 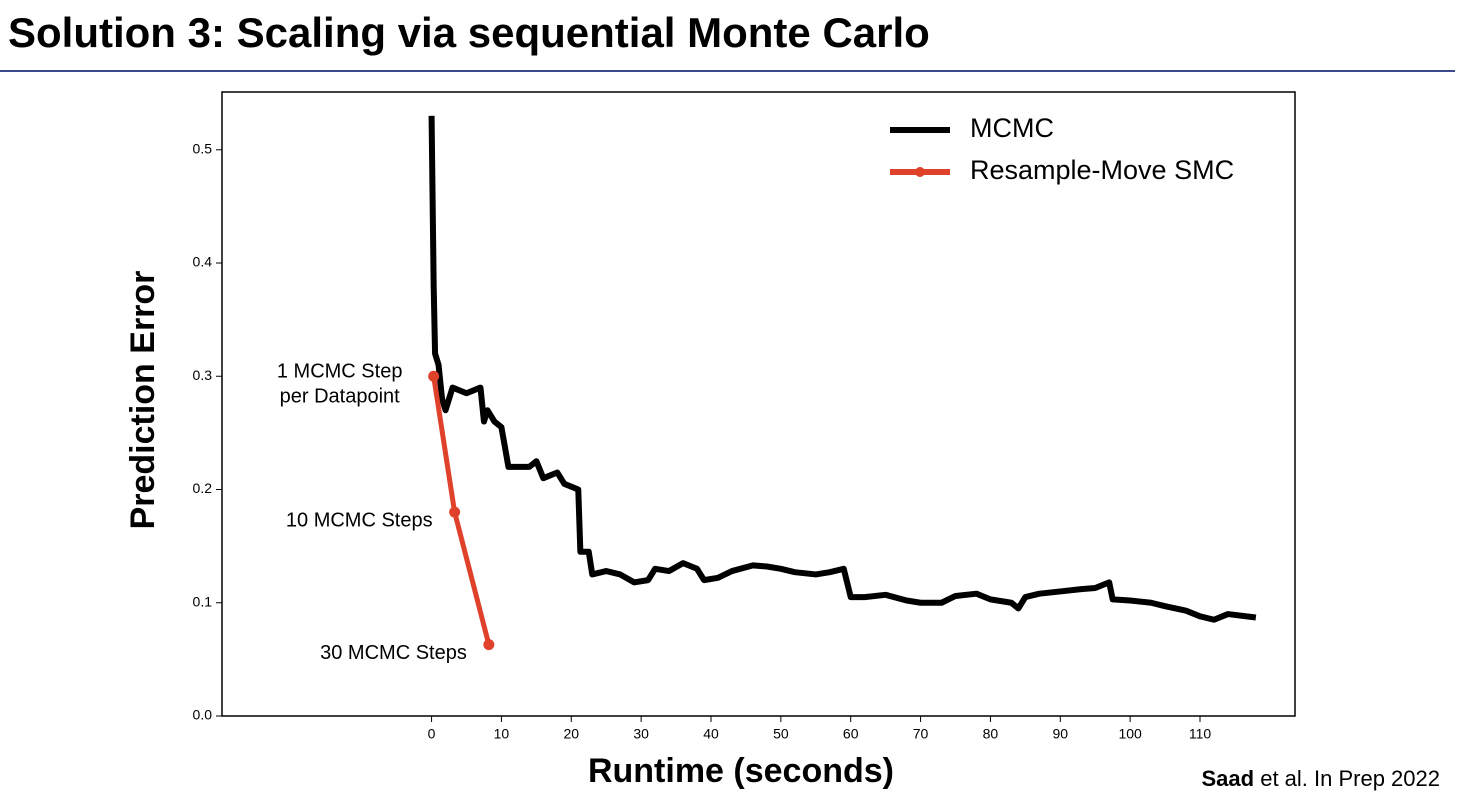 What do you see at coordinates (203, 262) in the screenshot?
I see `y-tick-label: 0.4` at bounding box center [203, 262].